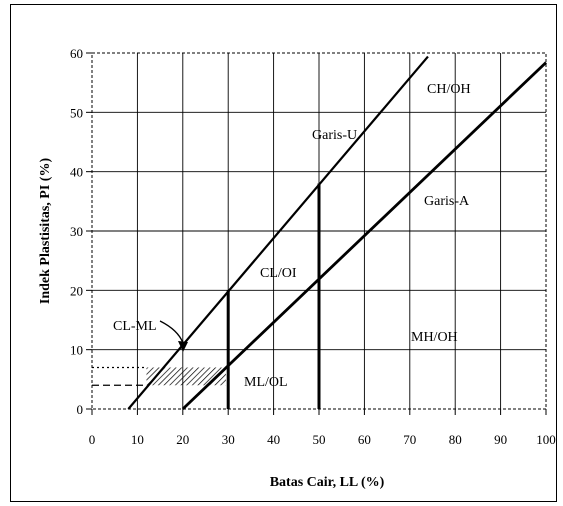 This screenshot has height=506, width=563. I want to click on y-axis-label: Indek Plastisitas, PI (%), so click(45, 231).